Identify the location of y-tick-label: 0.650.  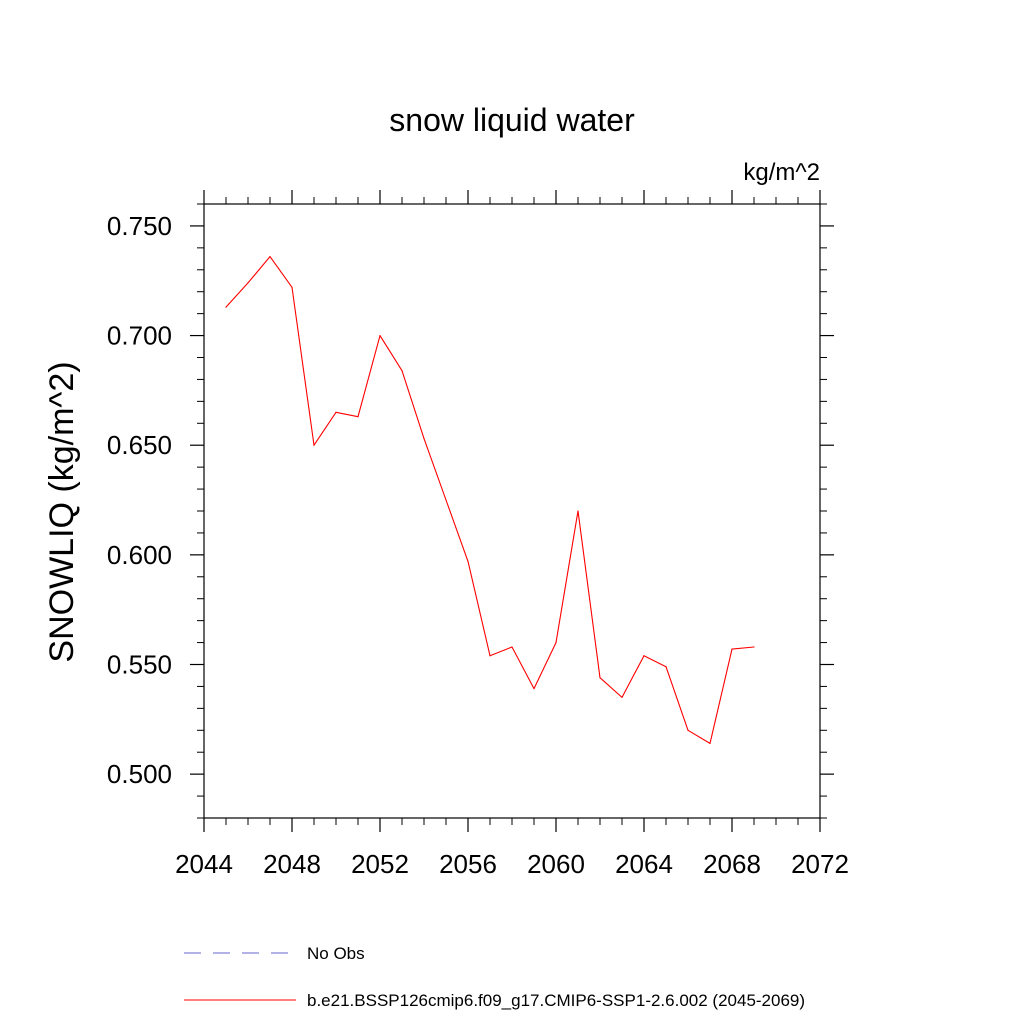
(139, 445).